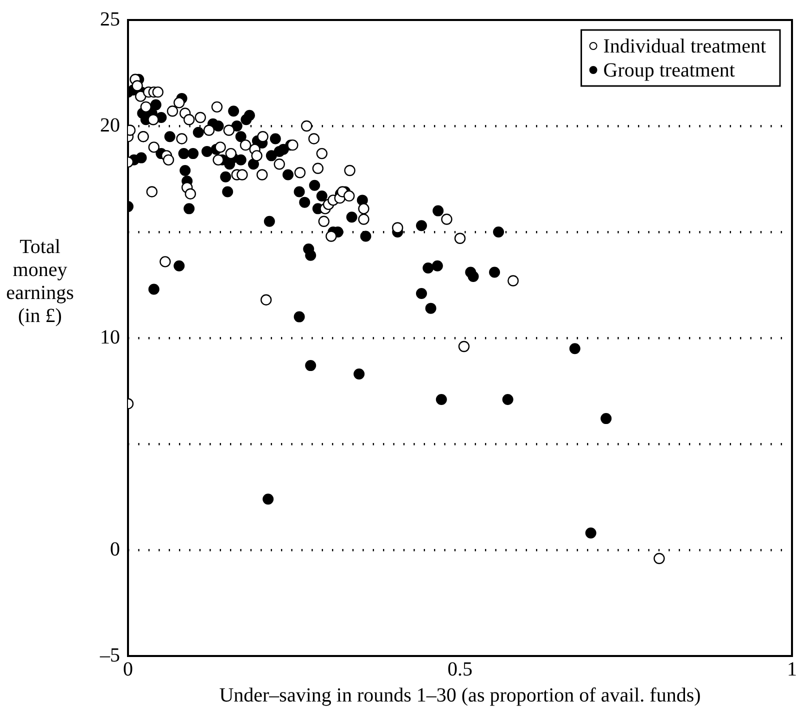 This screenshot has width=810, height=712. I want to click on x-axis-title: Under–saving in rounds 1–30 (as proportion of avail. funds), so click(460, 695).